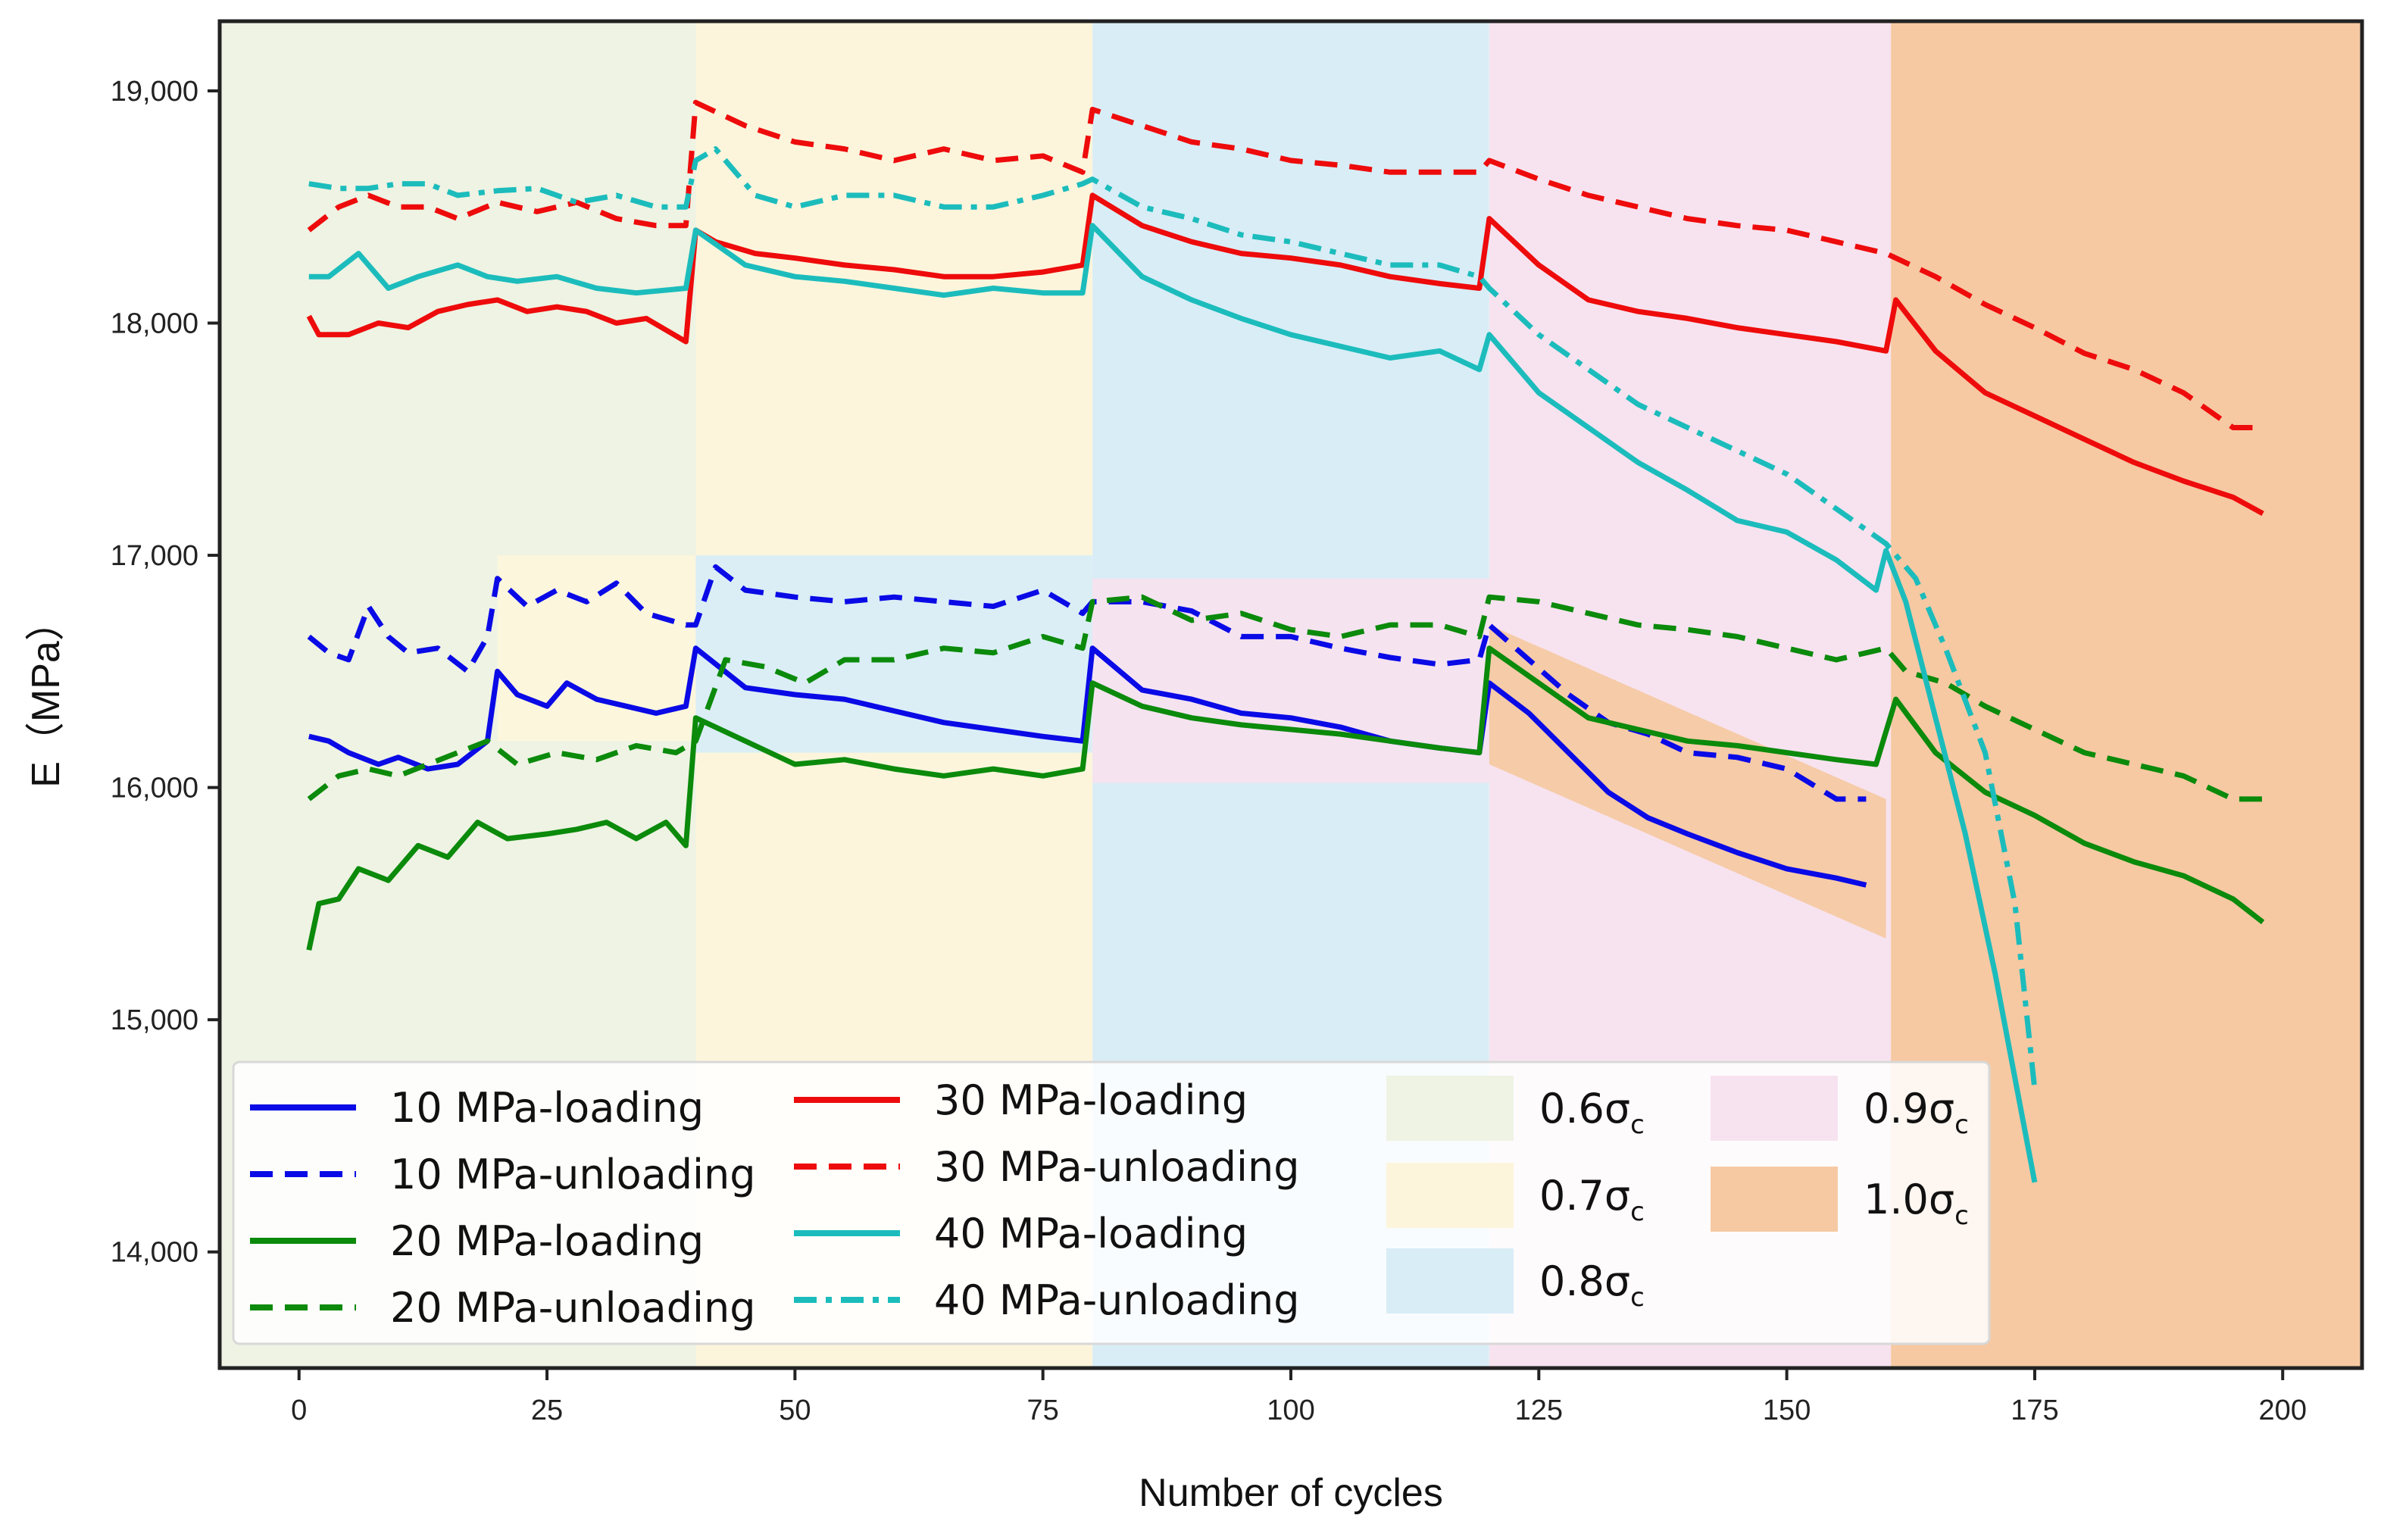 The height and width of the screenshot is (1540, 2384). I want to click on legend-label-2: 20 MPa-loading, so click(547, 1241).